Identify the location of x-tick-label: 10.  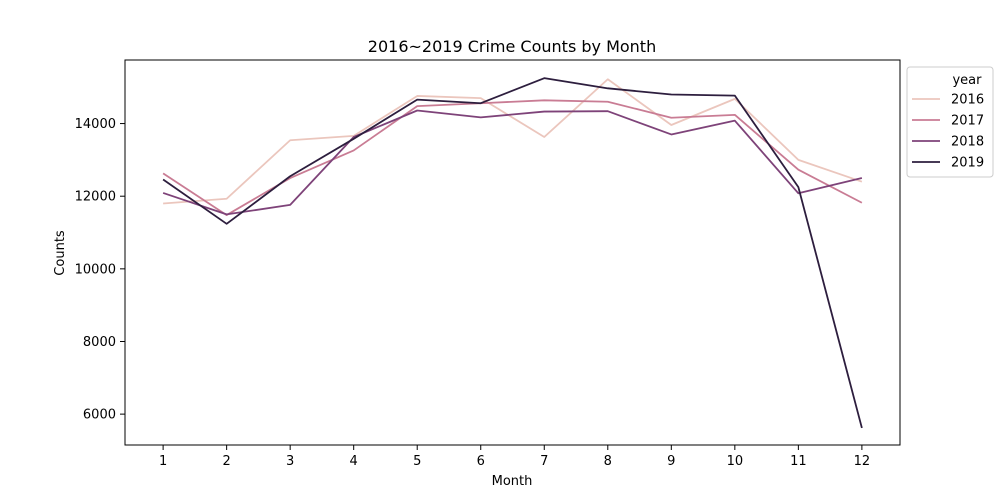
(735, 461).